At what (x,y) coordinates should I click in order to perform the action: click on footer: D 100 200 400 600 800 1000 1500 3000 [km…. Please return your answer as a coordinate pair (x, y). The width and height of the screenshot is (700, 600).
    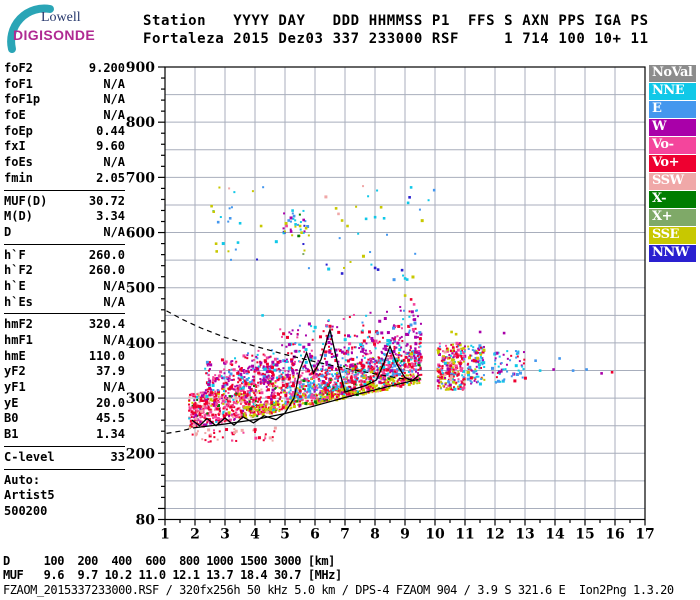
    Looking at the image, I should click on (338, 575).